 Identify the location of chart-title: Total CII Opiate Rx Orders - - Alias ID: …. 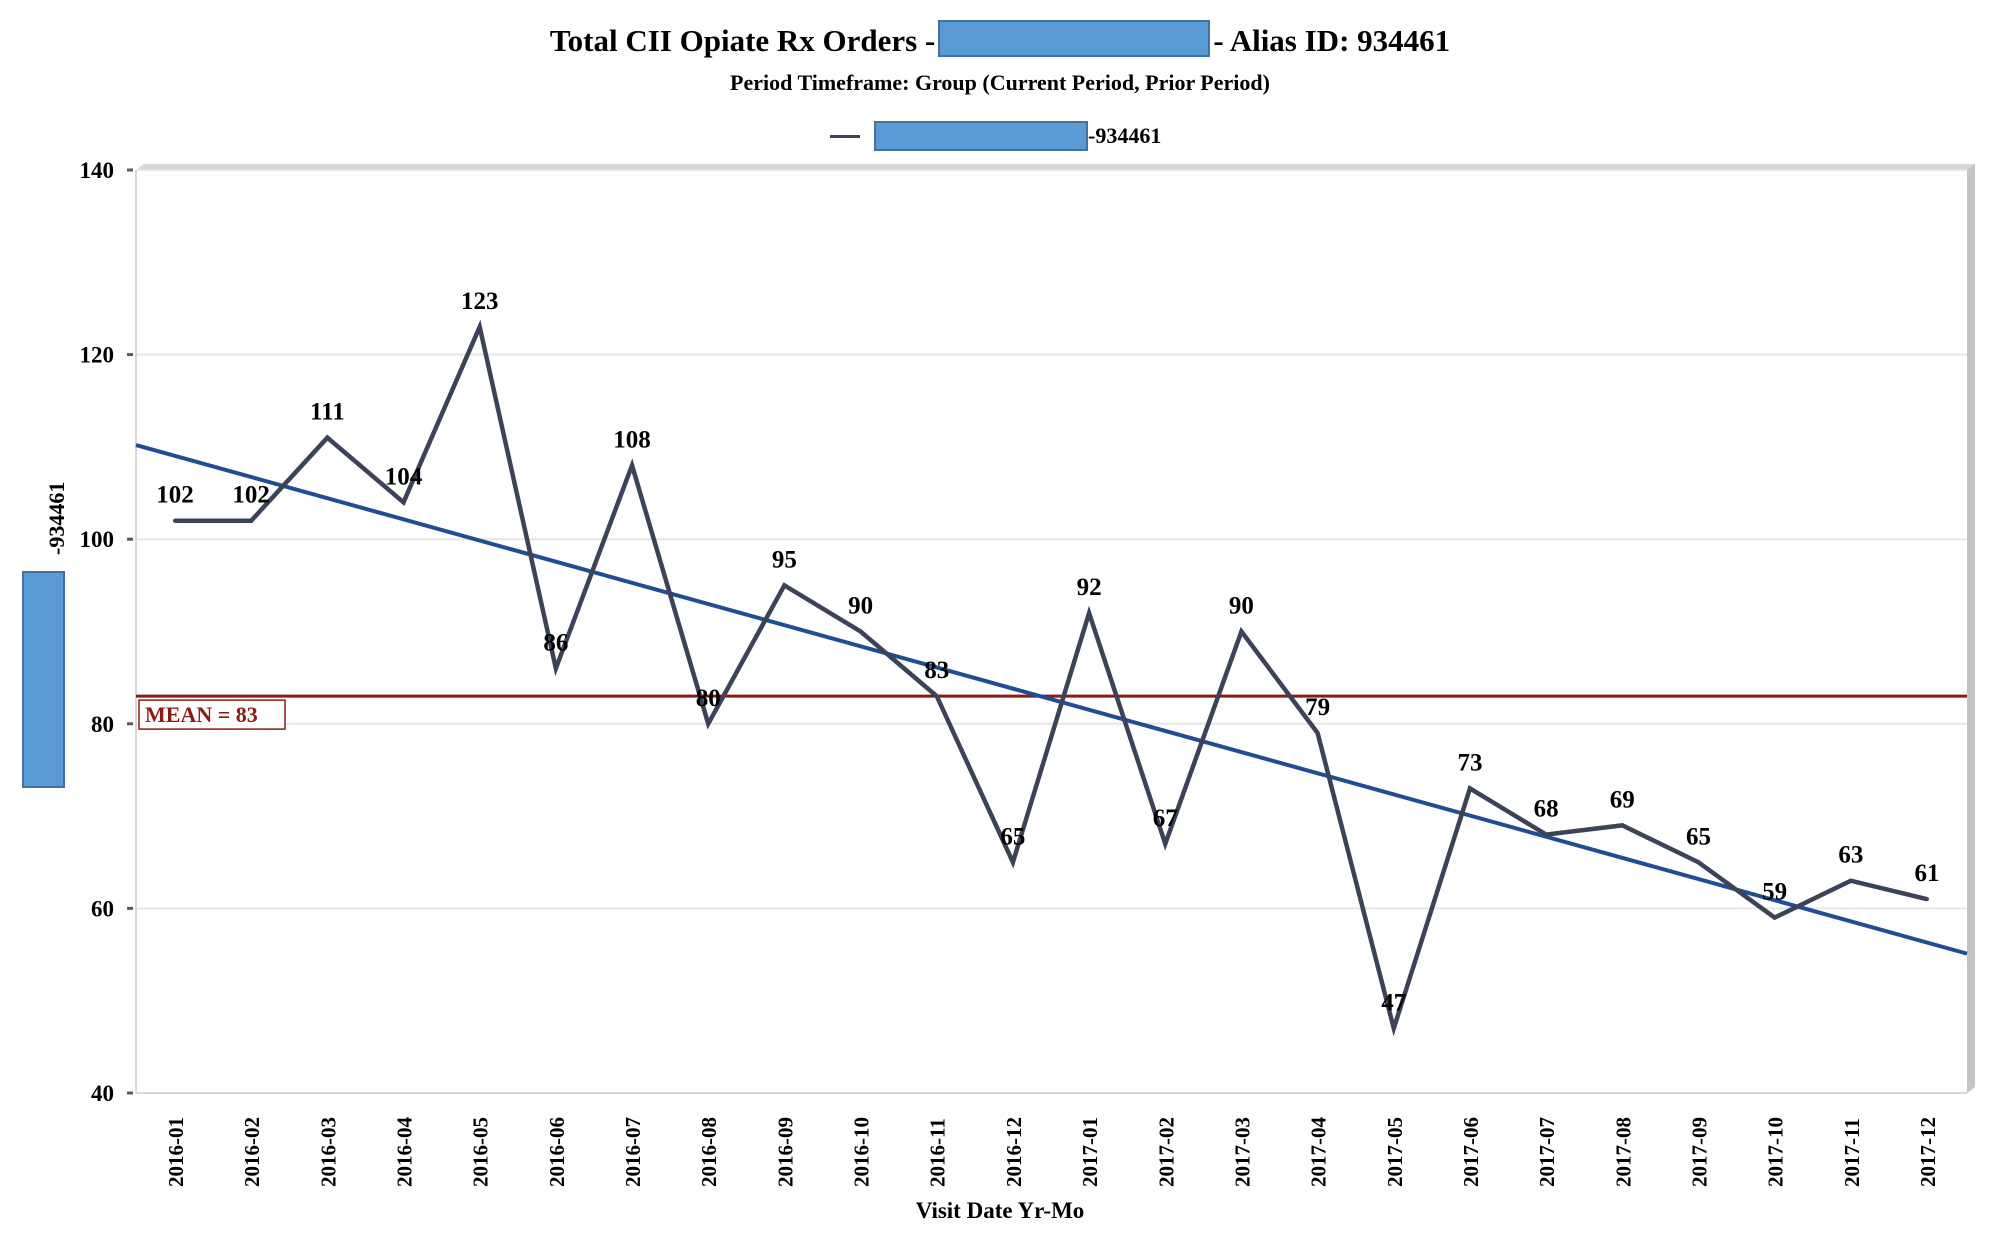
(1000, 39).